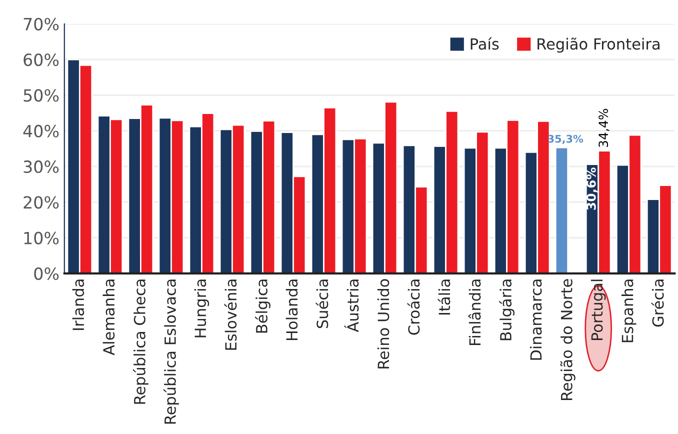 The height and width of the screenshot is (434, 678). What do you see at coordinates (599, 45) in the screenshot?
I see `legend-label: Região Fronteira` at bounding box center [599, 45].